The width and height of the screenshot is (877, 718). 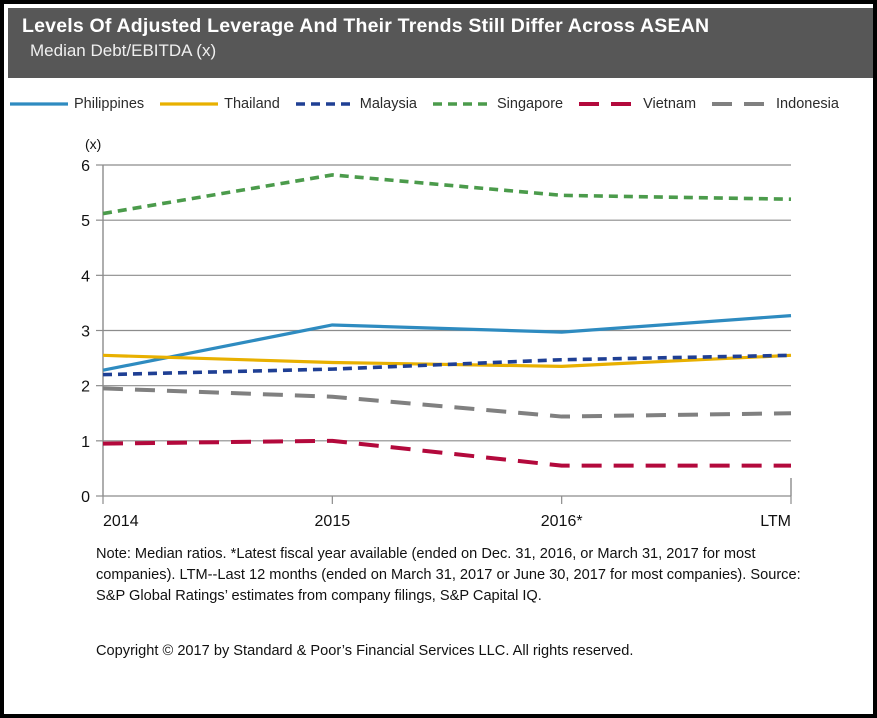 I want to click on series-line-malaysia, so click(x=447, y=365).